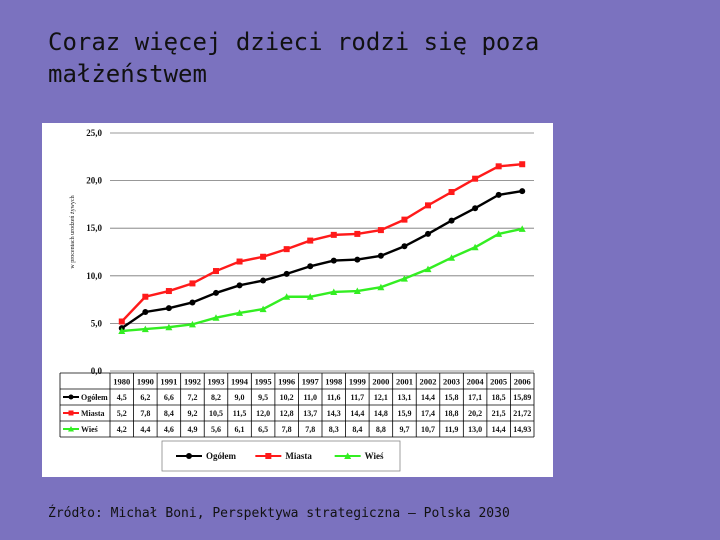 This screenshot has height=540, width=720. I want to click on table-cell: 6,5, so click(263, 429).